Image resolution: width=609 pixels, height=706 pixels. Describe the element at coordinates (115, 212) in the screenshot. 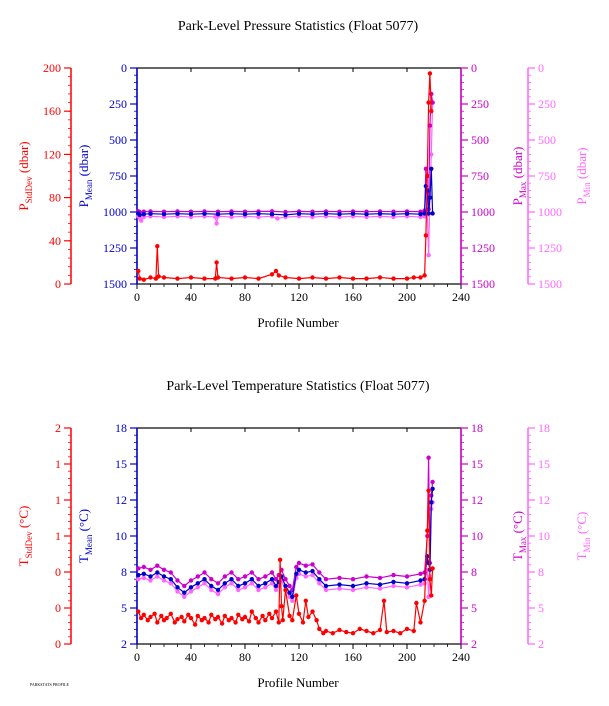

I see `pressure-mean-tick-label: 1000` at that location.